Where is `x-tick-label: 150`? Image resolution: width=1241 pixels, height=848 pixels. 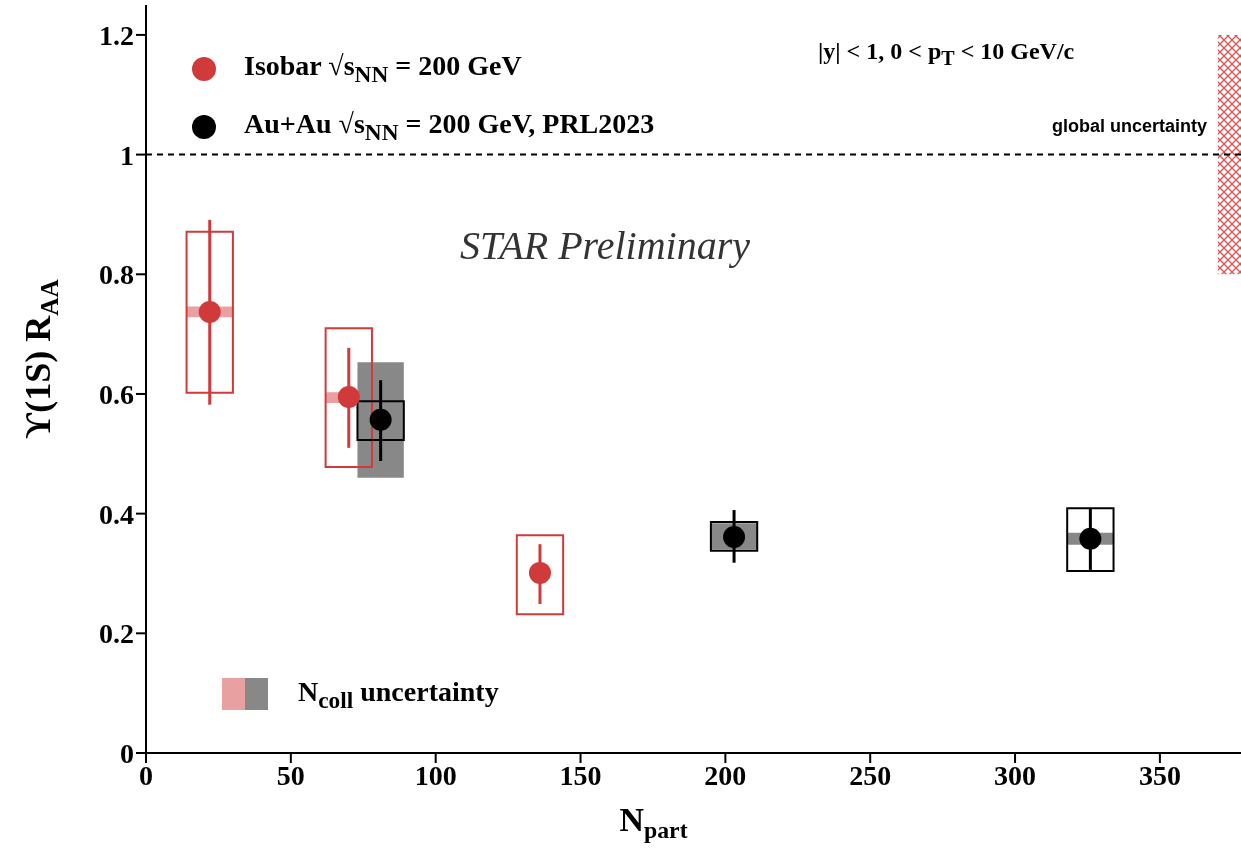
x-tick-label: 150 is located at coordinates (580, 775).